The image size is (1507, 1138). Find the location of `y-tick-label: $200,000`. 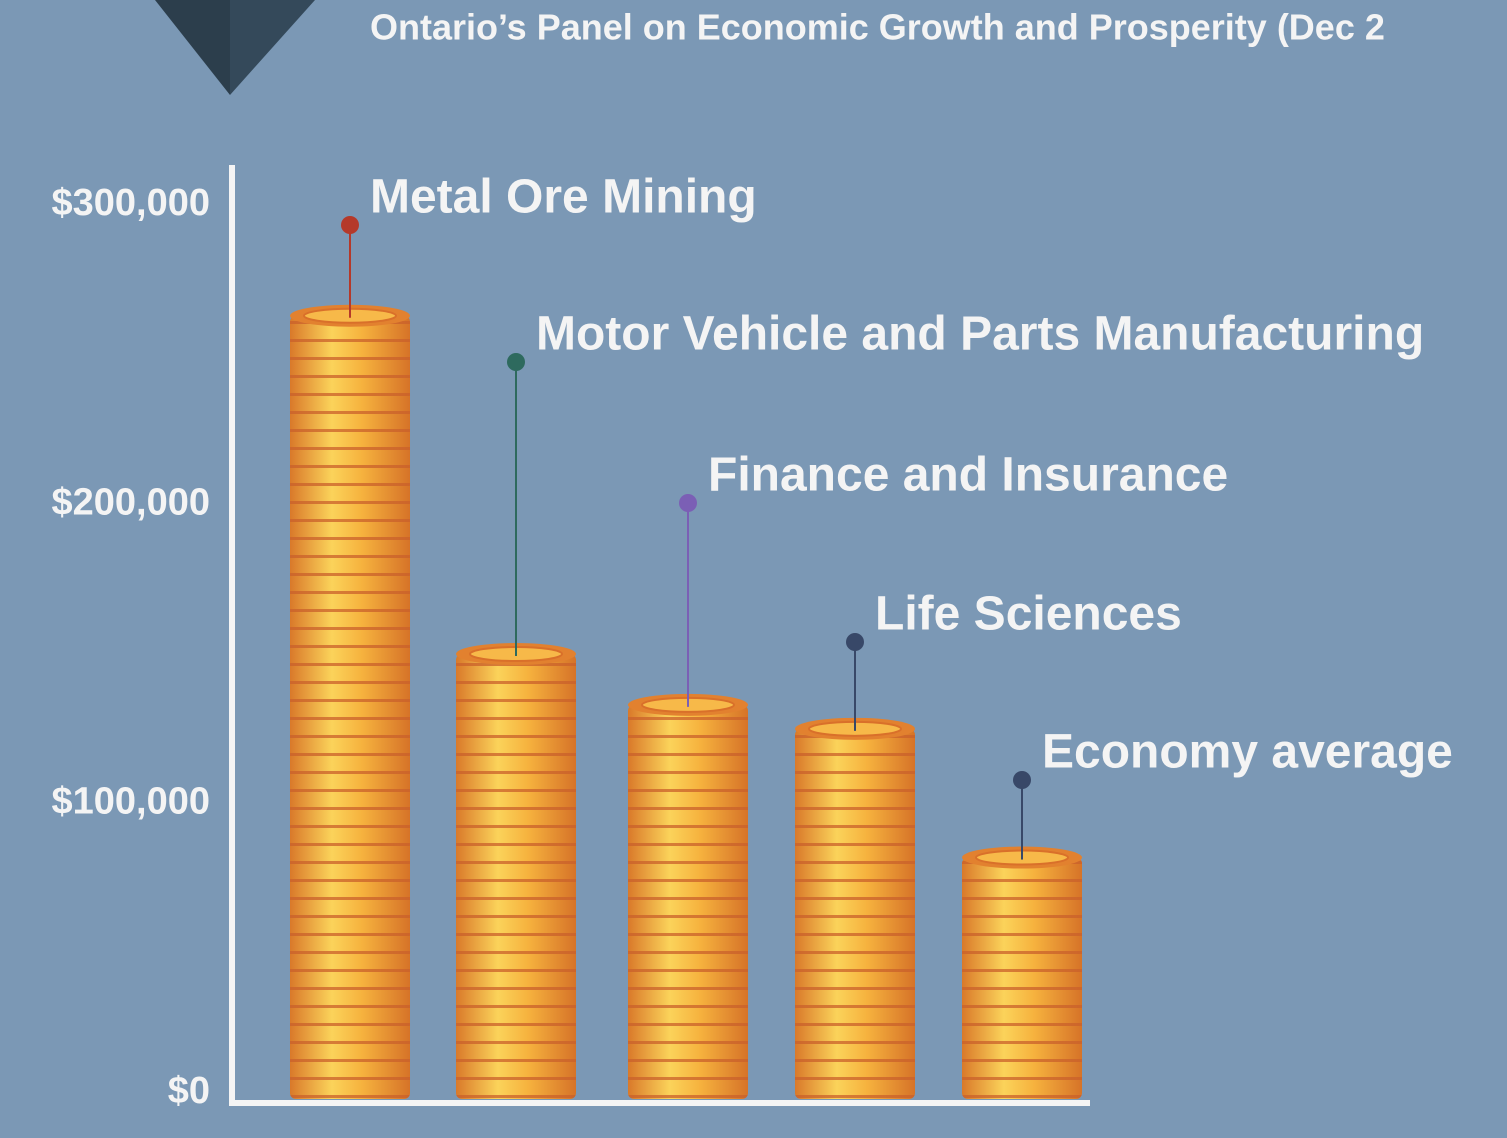

y-tick-label: $200,000 is located at coordinates (131, 502).